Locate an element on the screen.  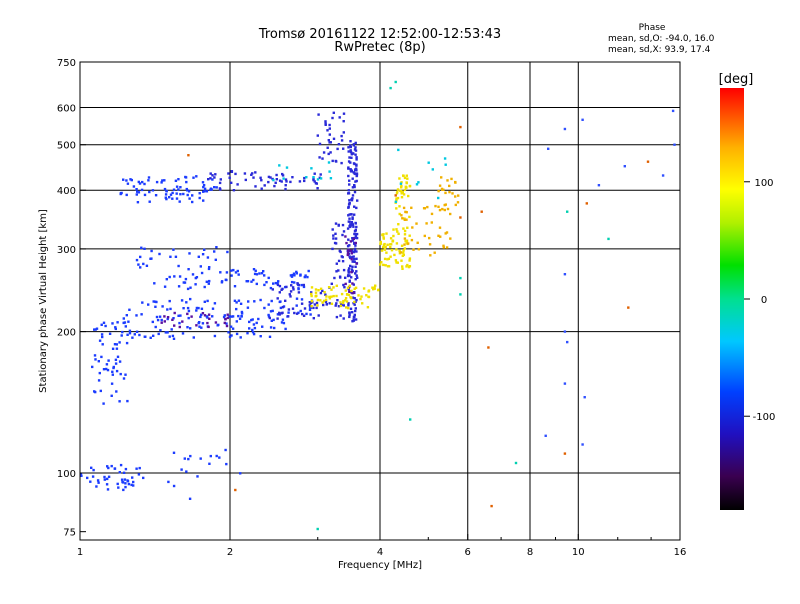
chart-subtitle: RwPretec (8p) is located at coordinates (379, 47).